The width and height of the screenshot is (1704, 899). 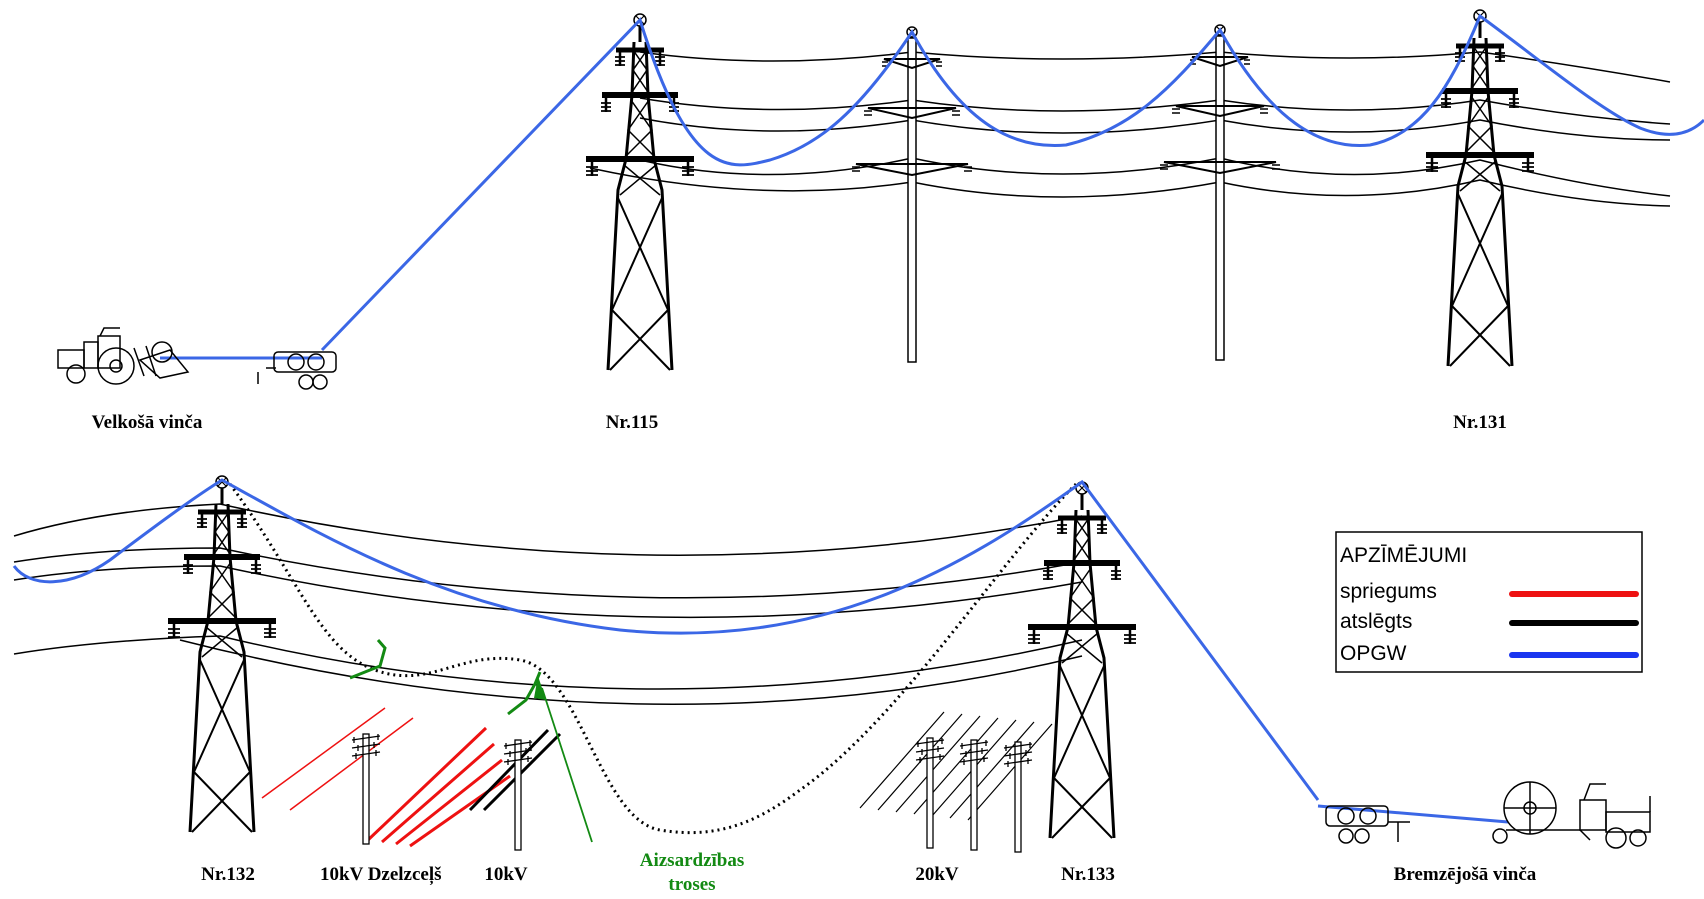 What do you see at coordinates (147, 422) in the screenshot?
I see `label-pulling-winch: Velkošā vinča` at bounding box center [147, 422].